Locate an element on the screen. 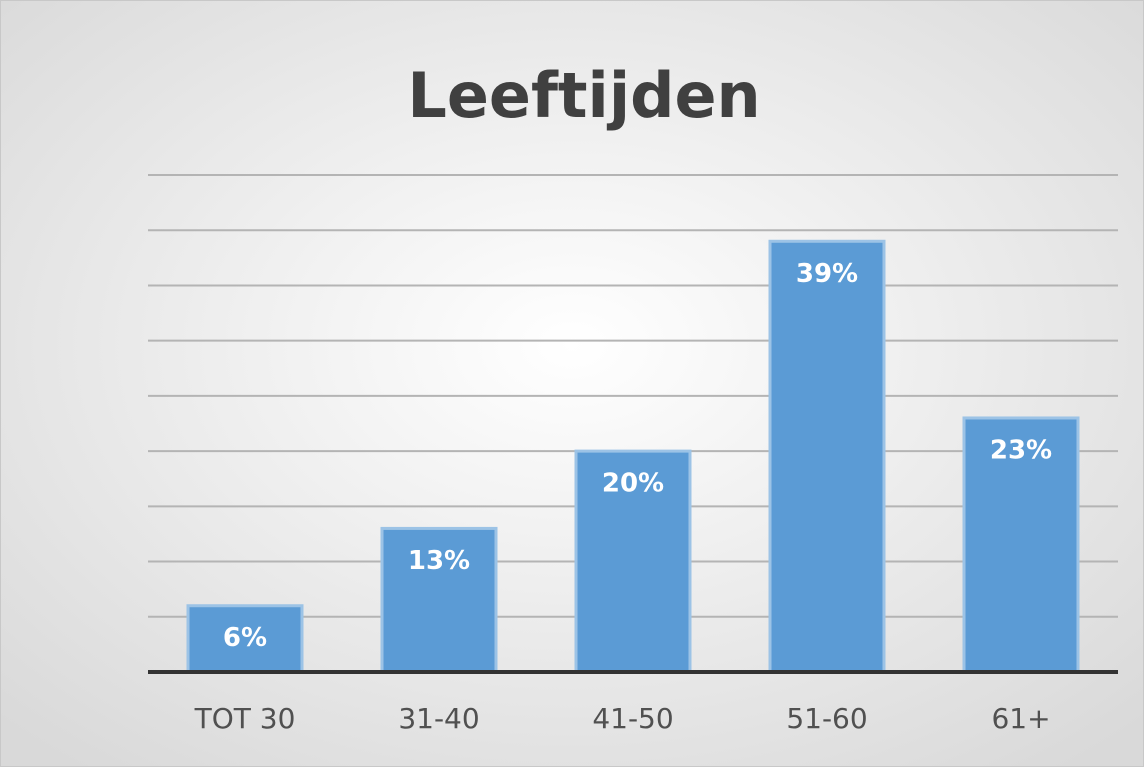  x-tick-label: 51-60 is located at coordinates (826, 718).